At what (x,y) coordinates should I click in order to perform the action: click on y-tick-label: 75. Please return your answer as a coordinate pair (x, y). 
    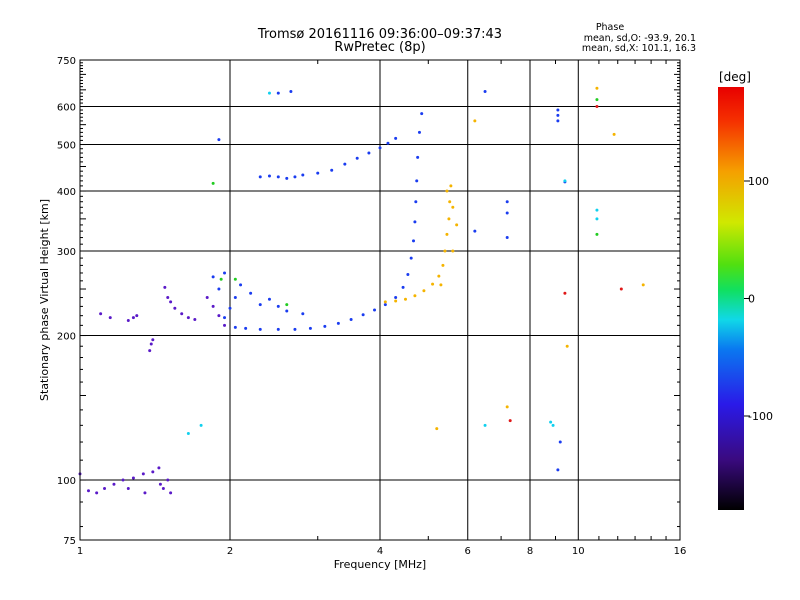
    Looking at the image, I should click on (69, 541).